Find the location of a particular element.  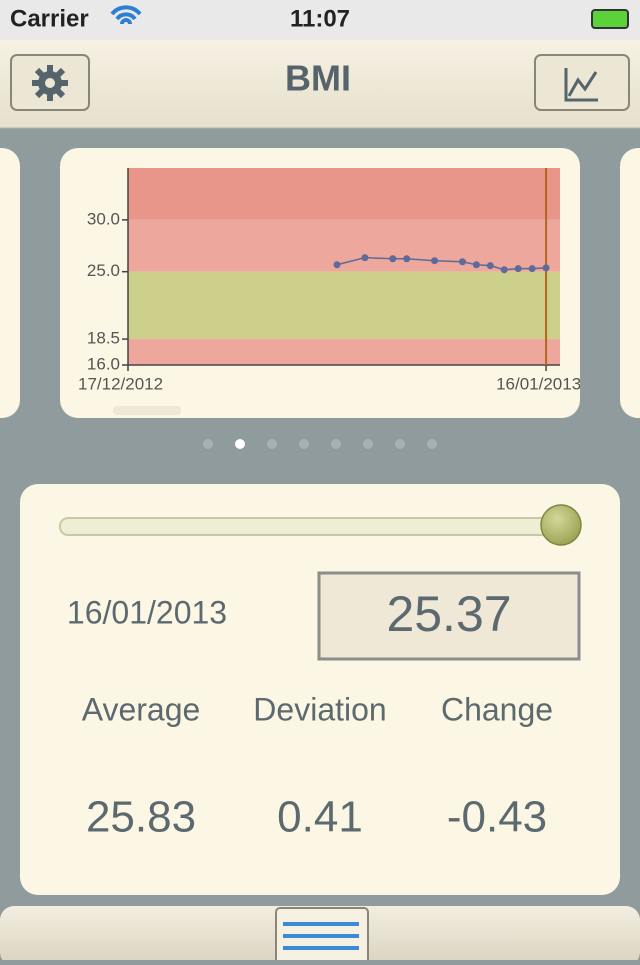

gear-icon is located at coordinates (50, 83).